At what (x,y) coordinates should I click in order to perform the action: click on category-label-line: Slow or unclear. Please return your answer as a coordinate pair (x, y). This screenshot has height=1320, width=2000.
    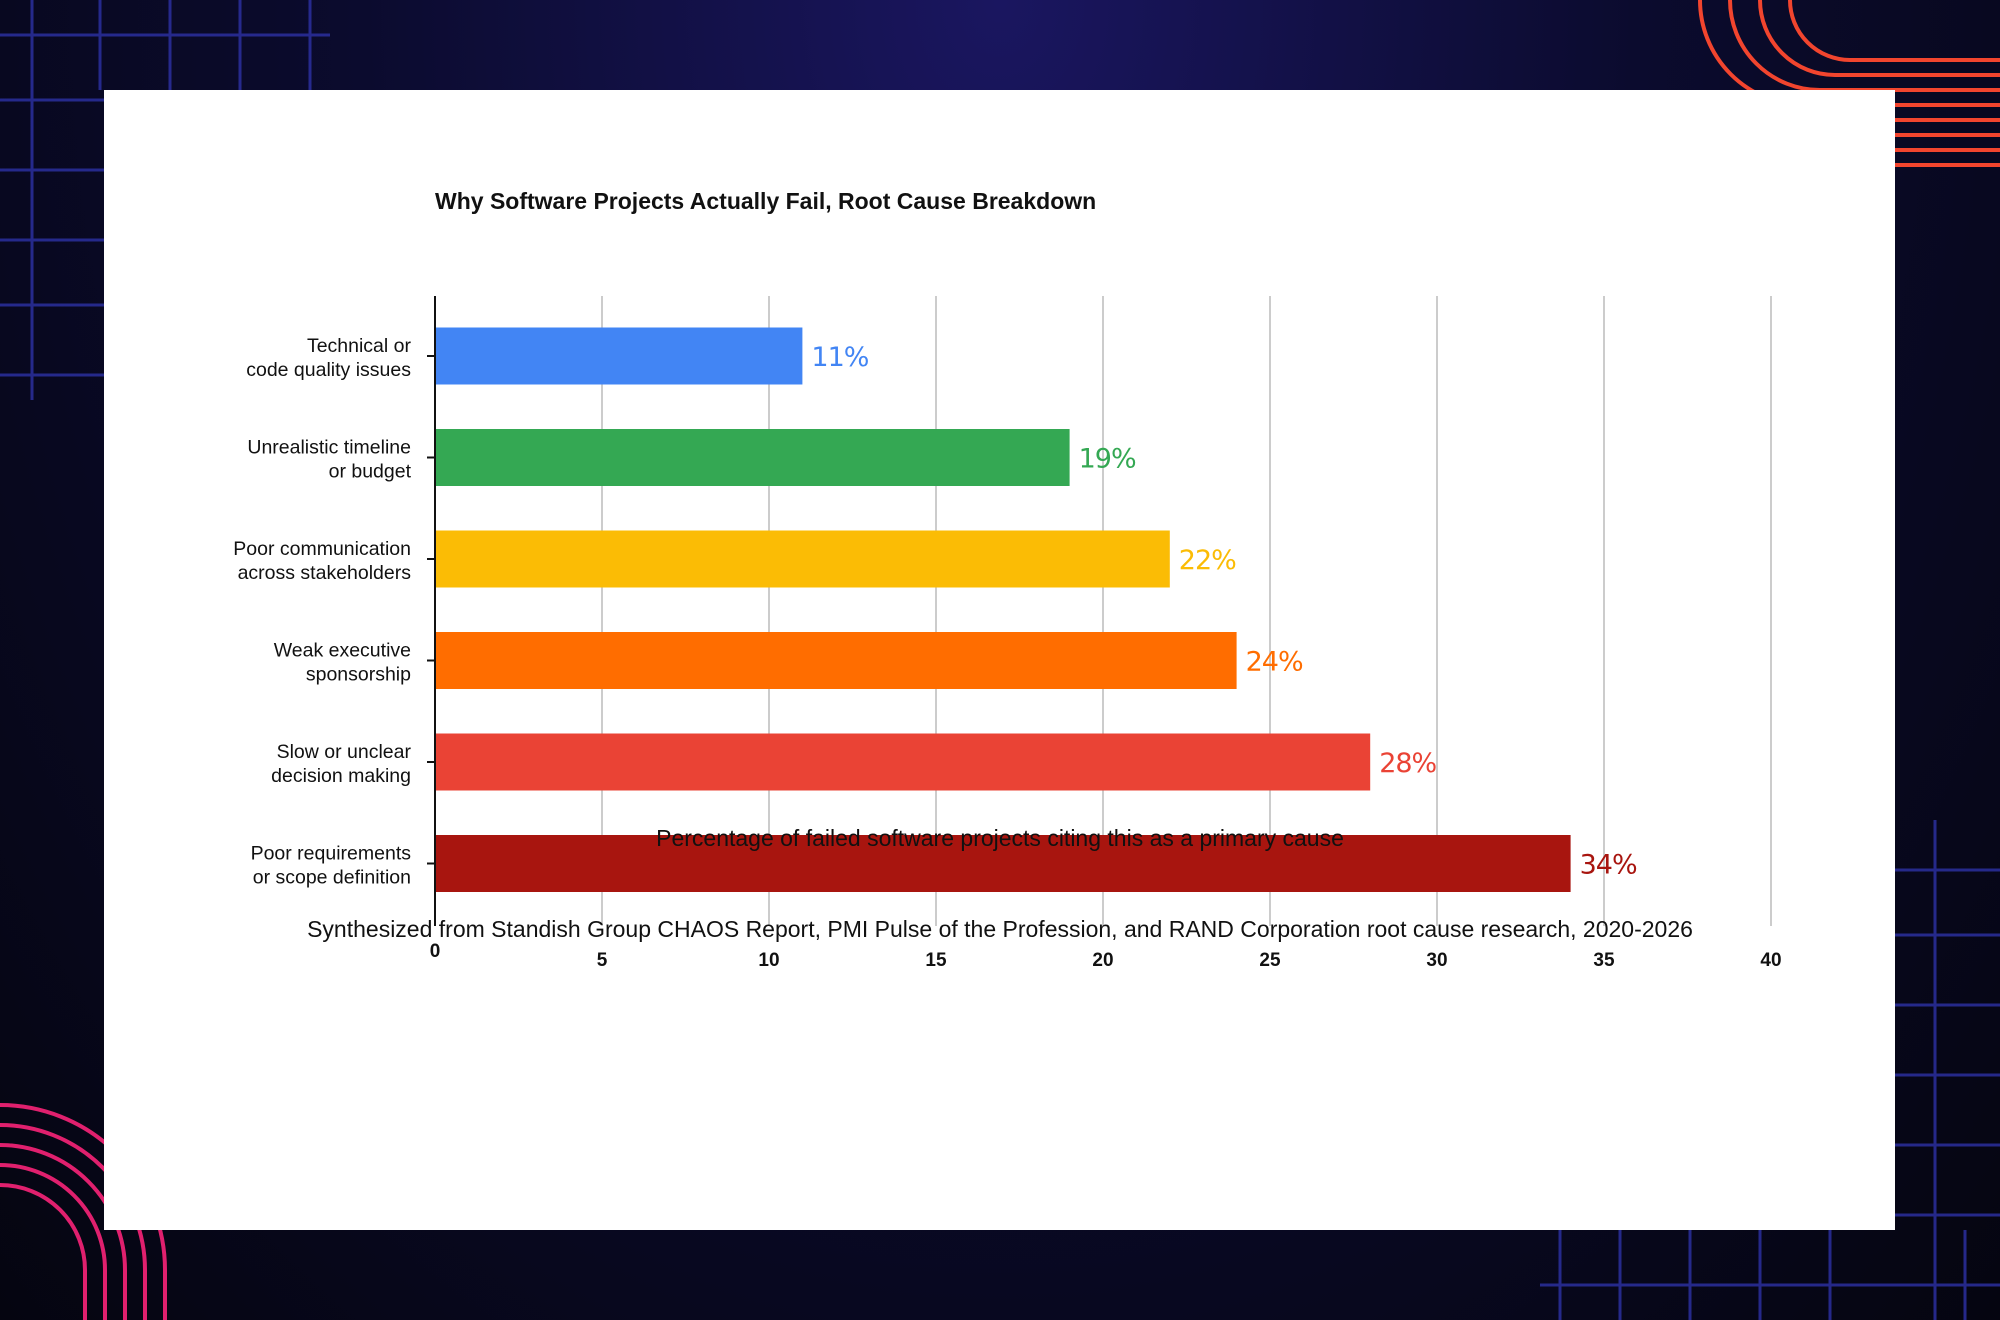
    Looking at the image, I should click on (344, 752).